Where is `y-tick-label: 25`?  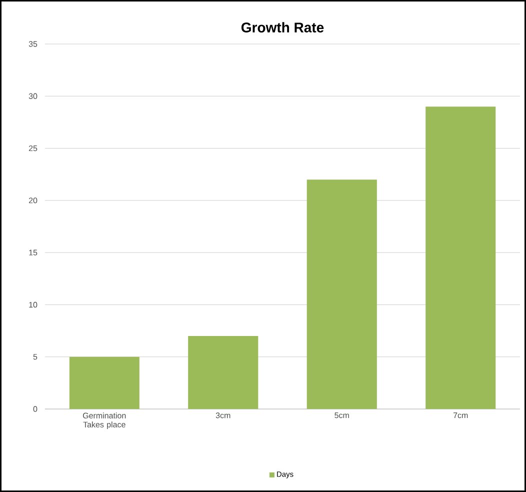 y-tick-label: 25 is located at coordinates (33, 148).